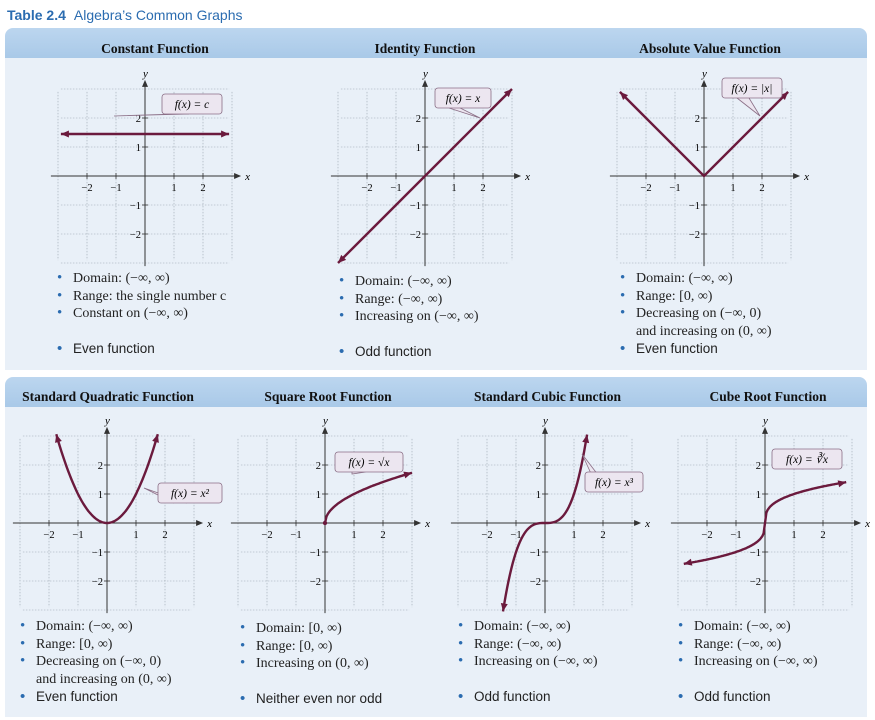 The height and width of the screenshot is (720, 875). I want to click on function-label: f(x) = x², so click(190, 494).